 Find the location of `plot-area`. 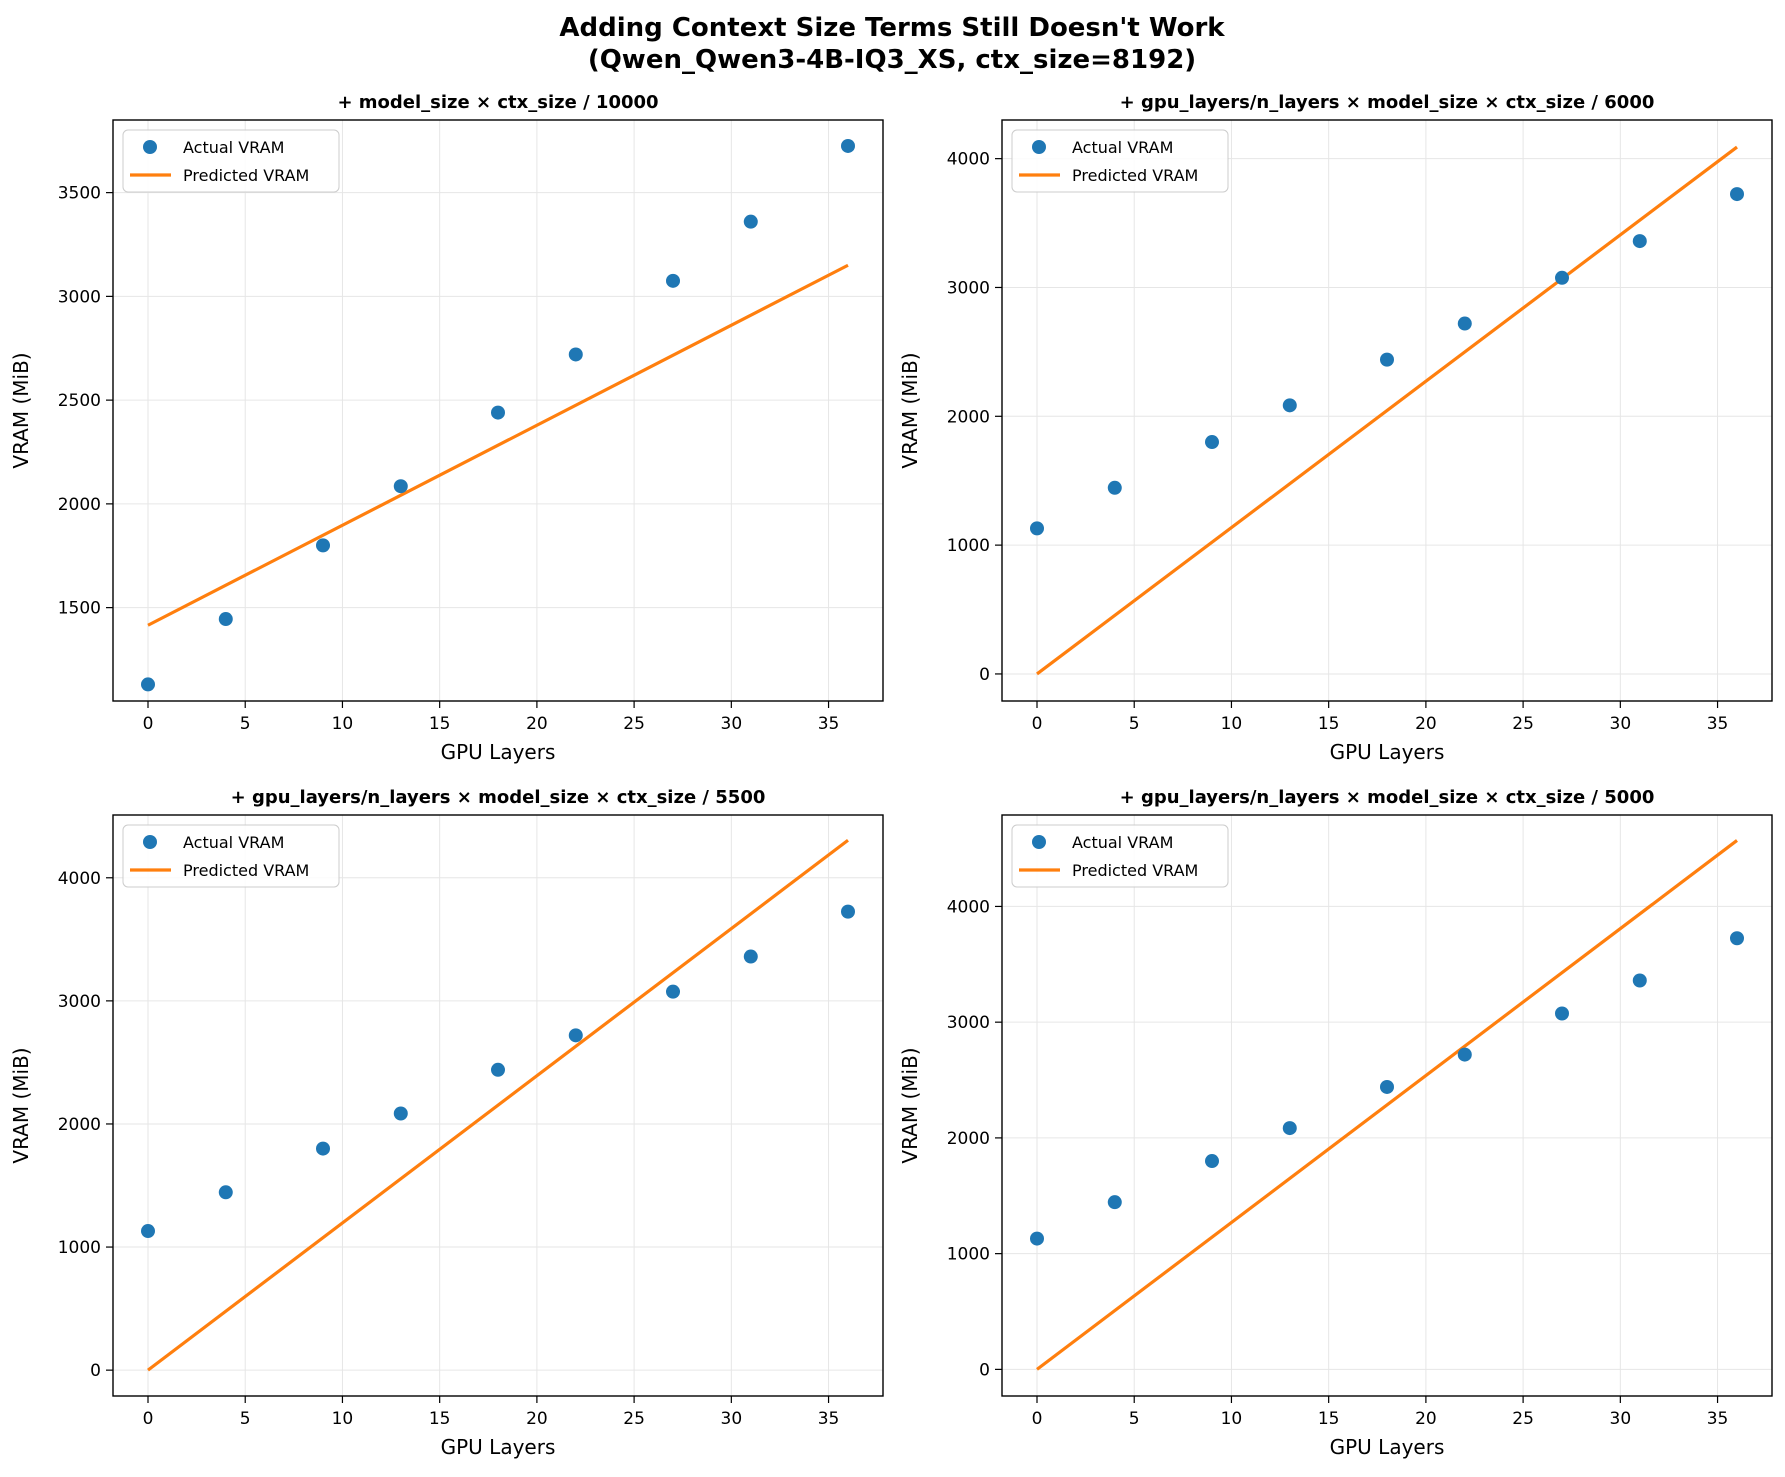

plot-area is located at coordinates (1387, 410).